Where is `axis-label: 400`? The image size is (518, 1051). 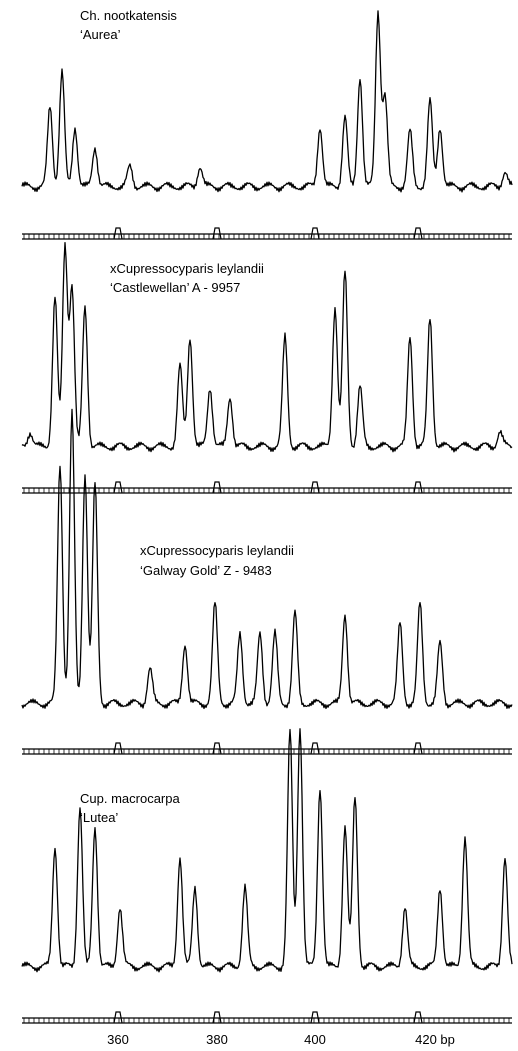 axis-label: 400 is located at coordinates (315, 1039).